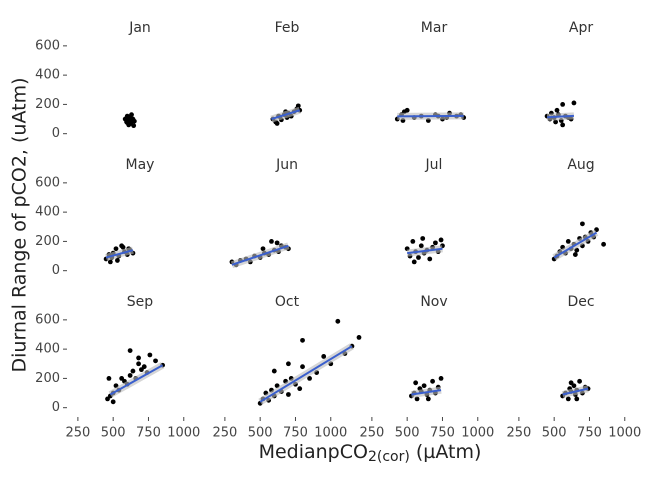  I want to click on facet-title: Nov, so click(433, 302).